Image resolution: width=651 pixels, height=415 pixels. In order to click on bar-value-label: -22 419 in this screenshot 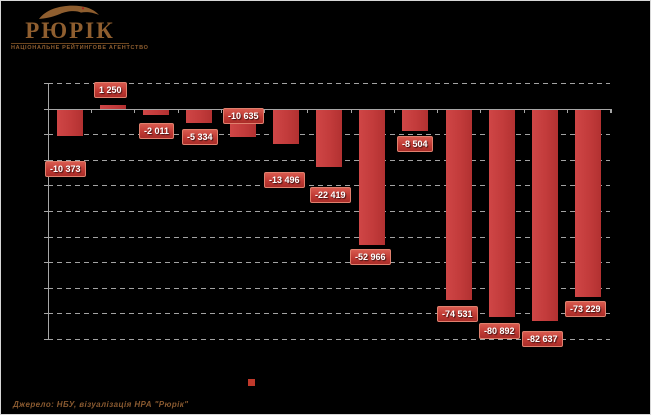, I will do `click(330, 195)`.